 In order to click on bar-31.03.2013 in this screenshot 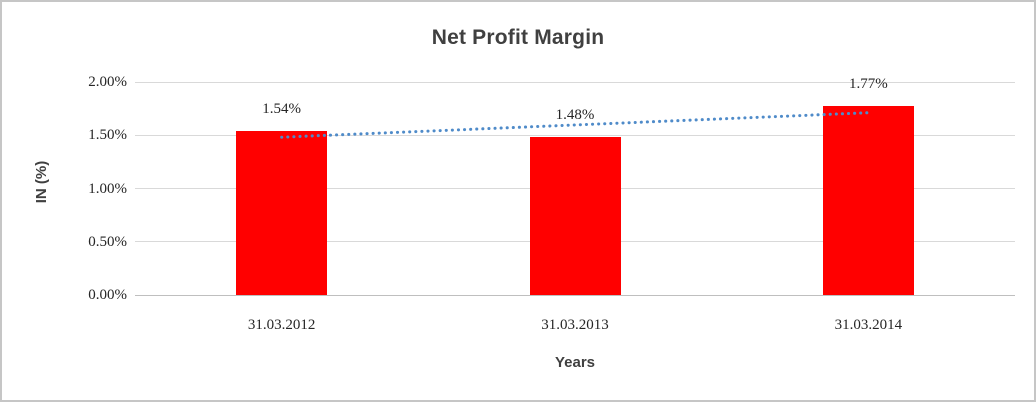, I will do `click(575, 216)`.